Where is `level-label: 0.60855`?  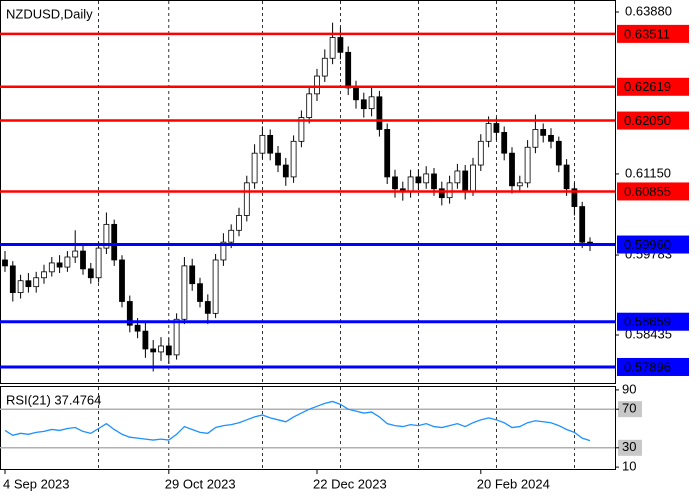
level-label: 0.60855 is located at coordinates (647, 191).